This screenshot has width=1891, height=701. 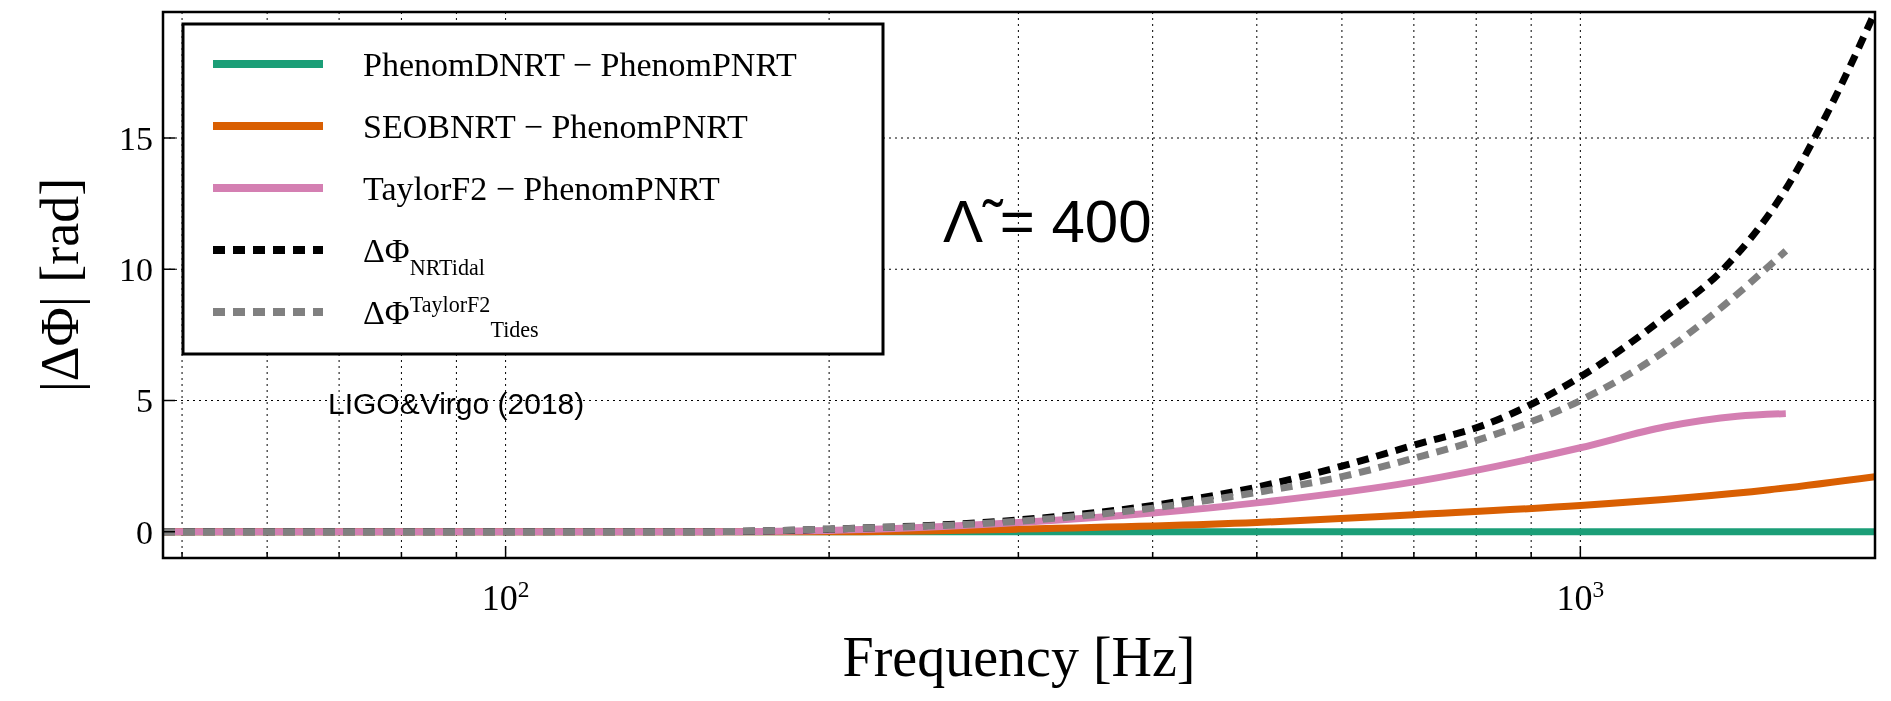 What do you see at coordinates (144, 401) in the screenshot?
I see `y-tick-label: 5` at bounding box center [144, 401].